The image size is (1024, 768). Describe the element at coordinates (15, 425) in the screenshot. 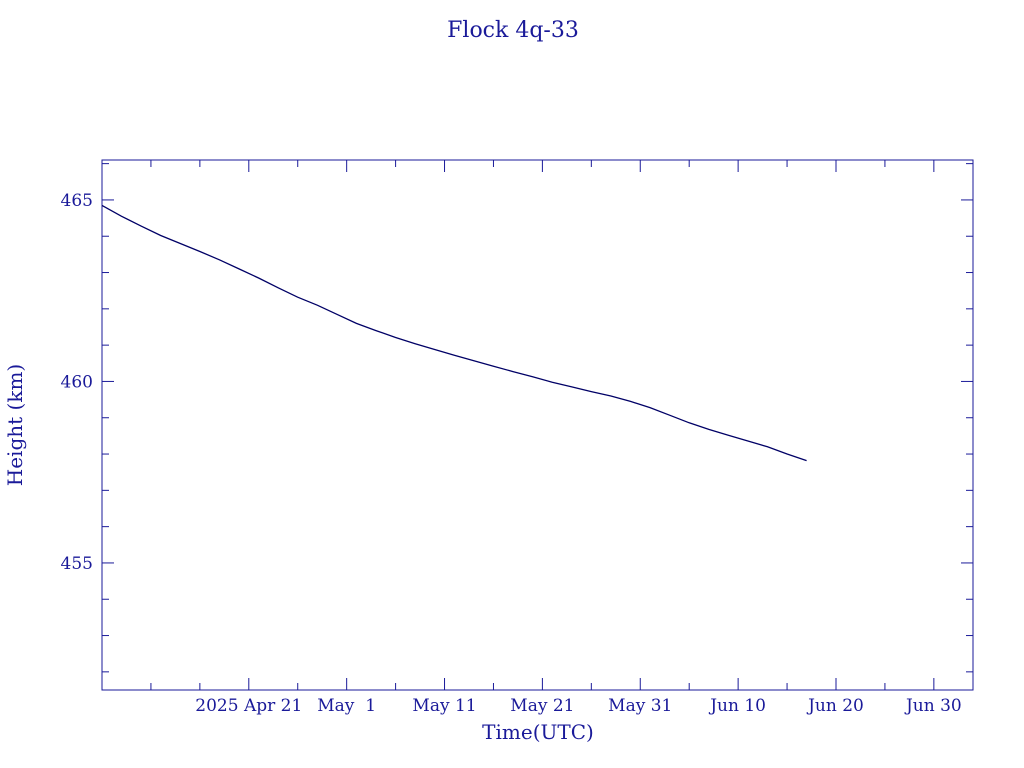

I see `y-axis-title: Height (km)` at that location.